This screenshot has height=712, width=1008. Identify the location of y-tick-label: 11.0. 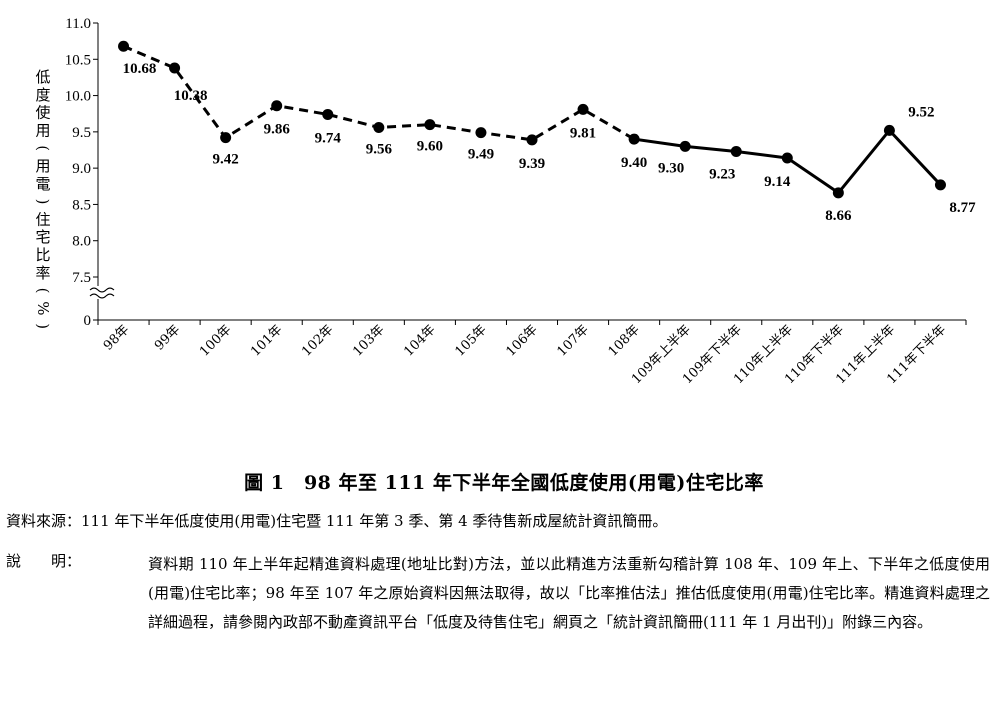
(78, 24).